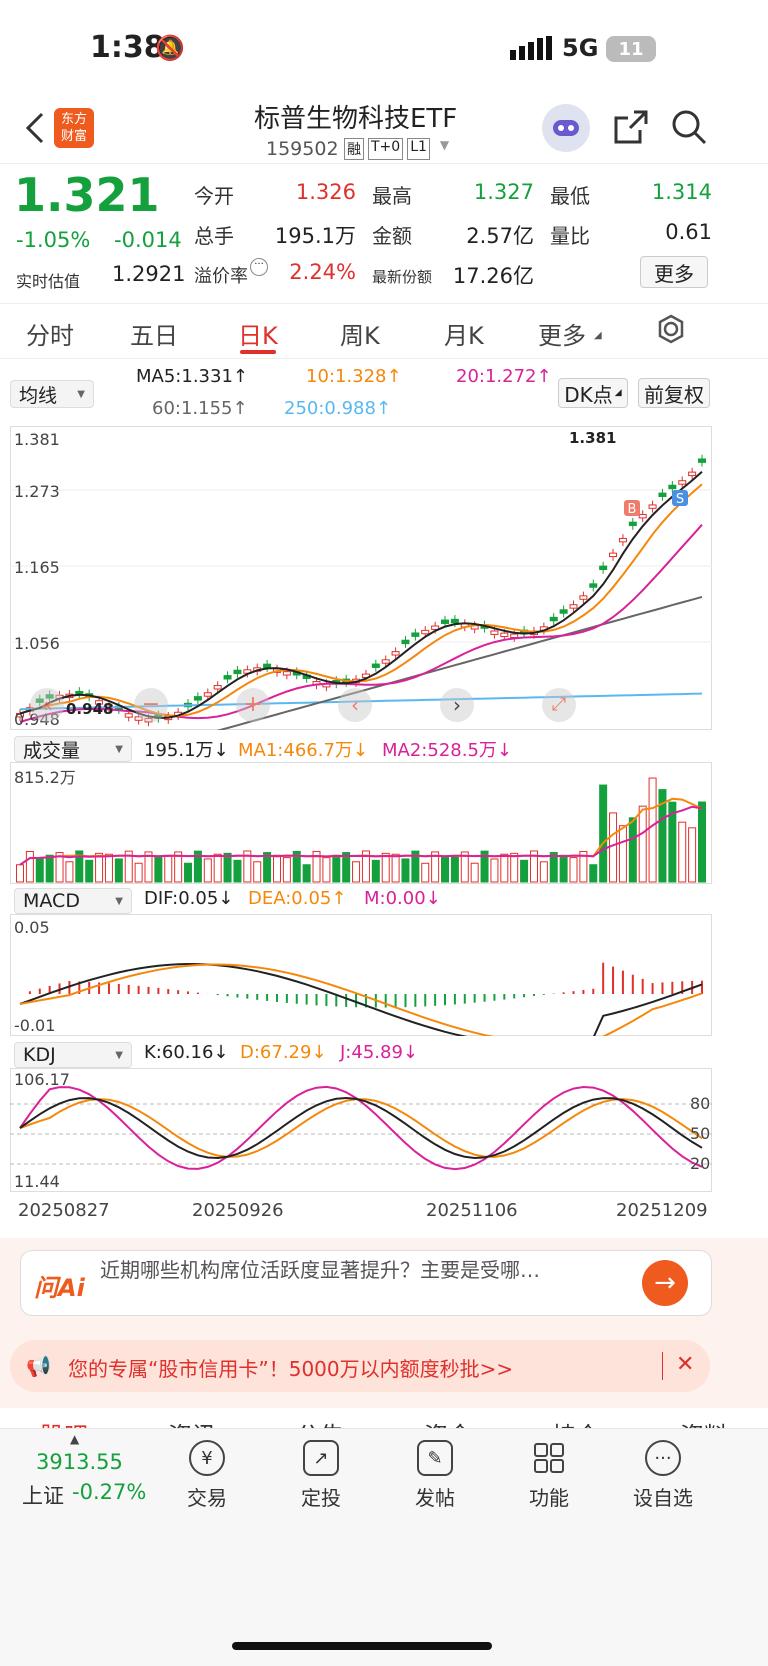 This screenshot has height=1666, width=768. What do you see at coordinates (592, 438) in the screenshot?
I see `high-mark: 1.381` at bounding box center [592, 438].